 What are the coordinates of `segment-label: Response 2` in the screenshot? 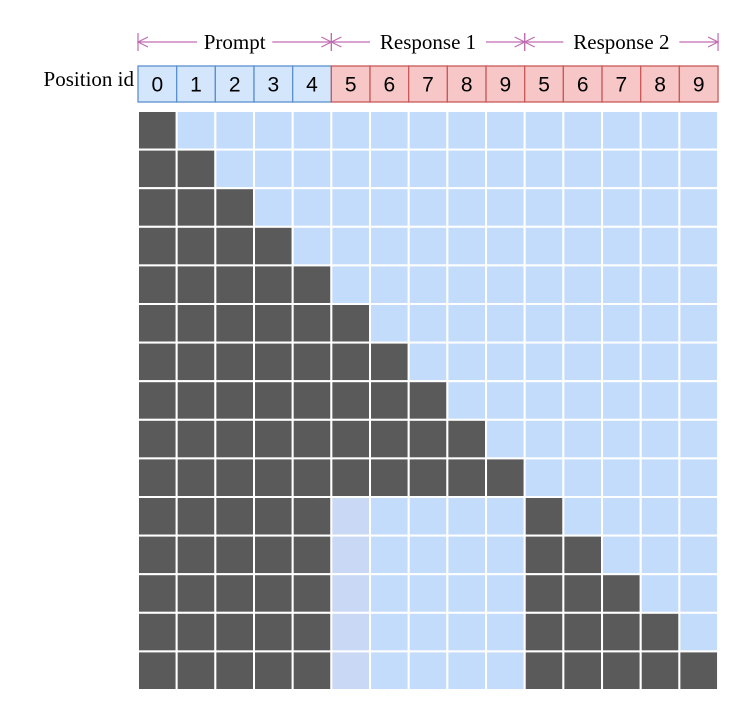 It's located at (621, 42).